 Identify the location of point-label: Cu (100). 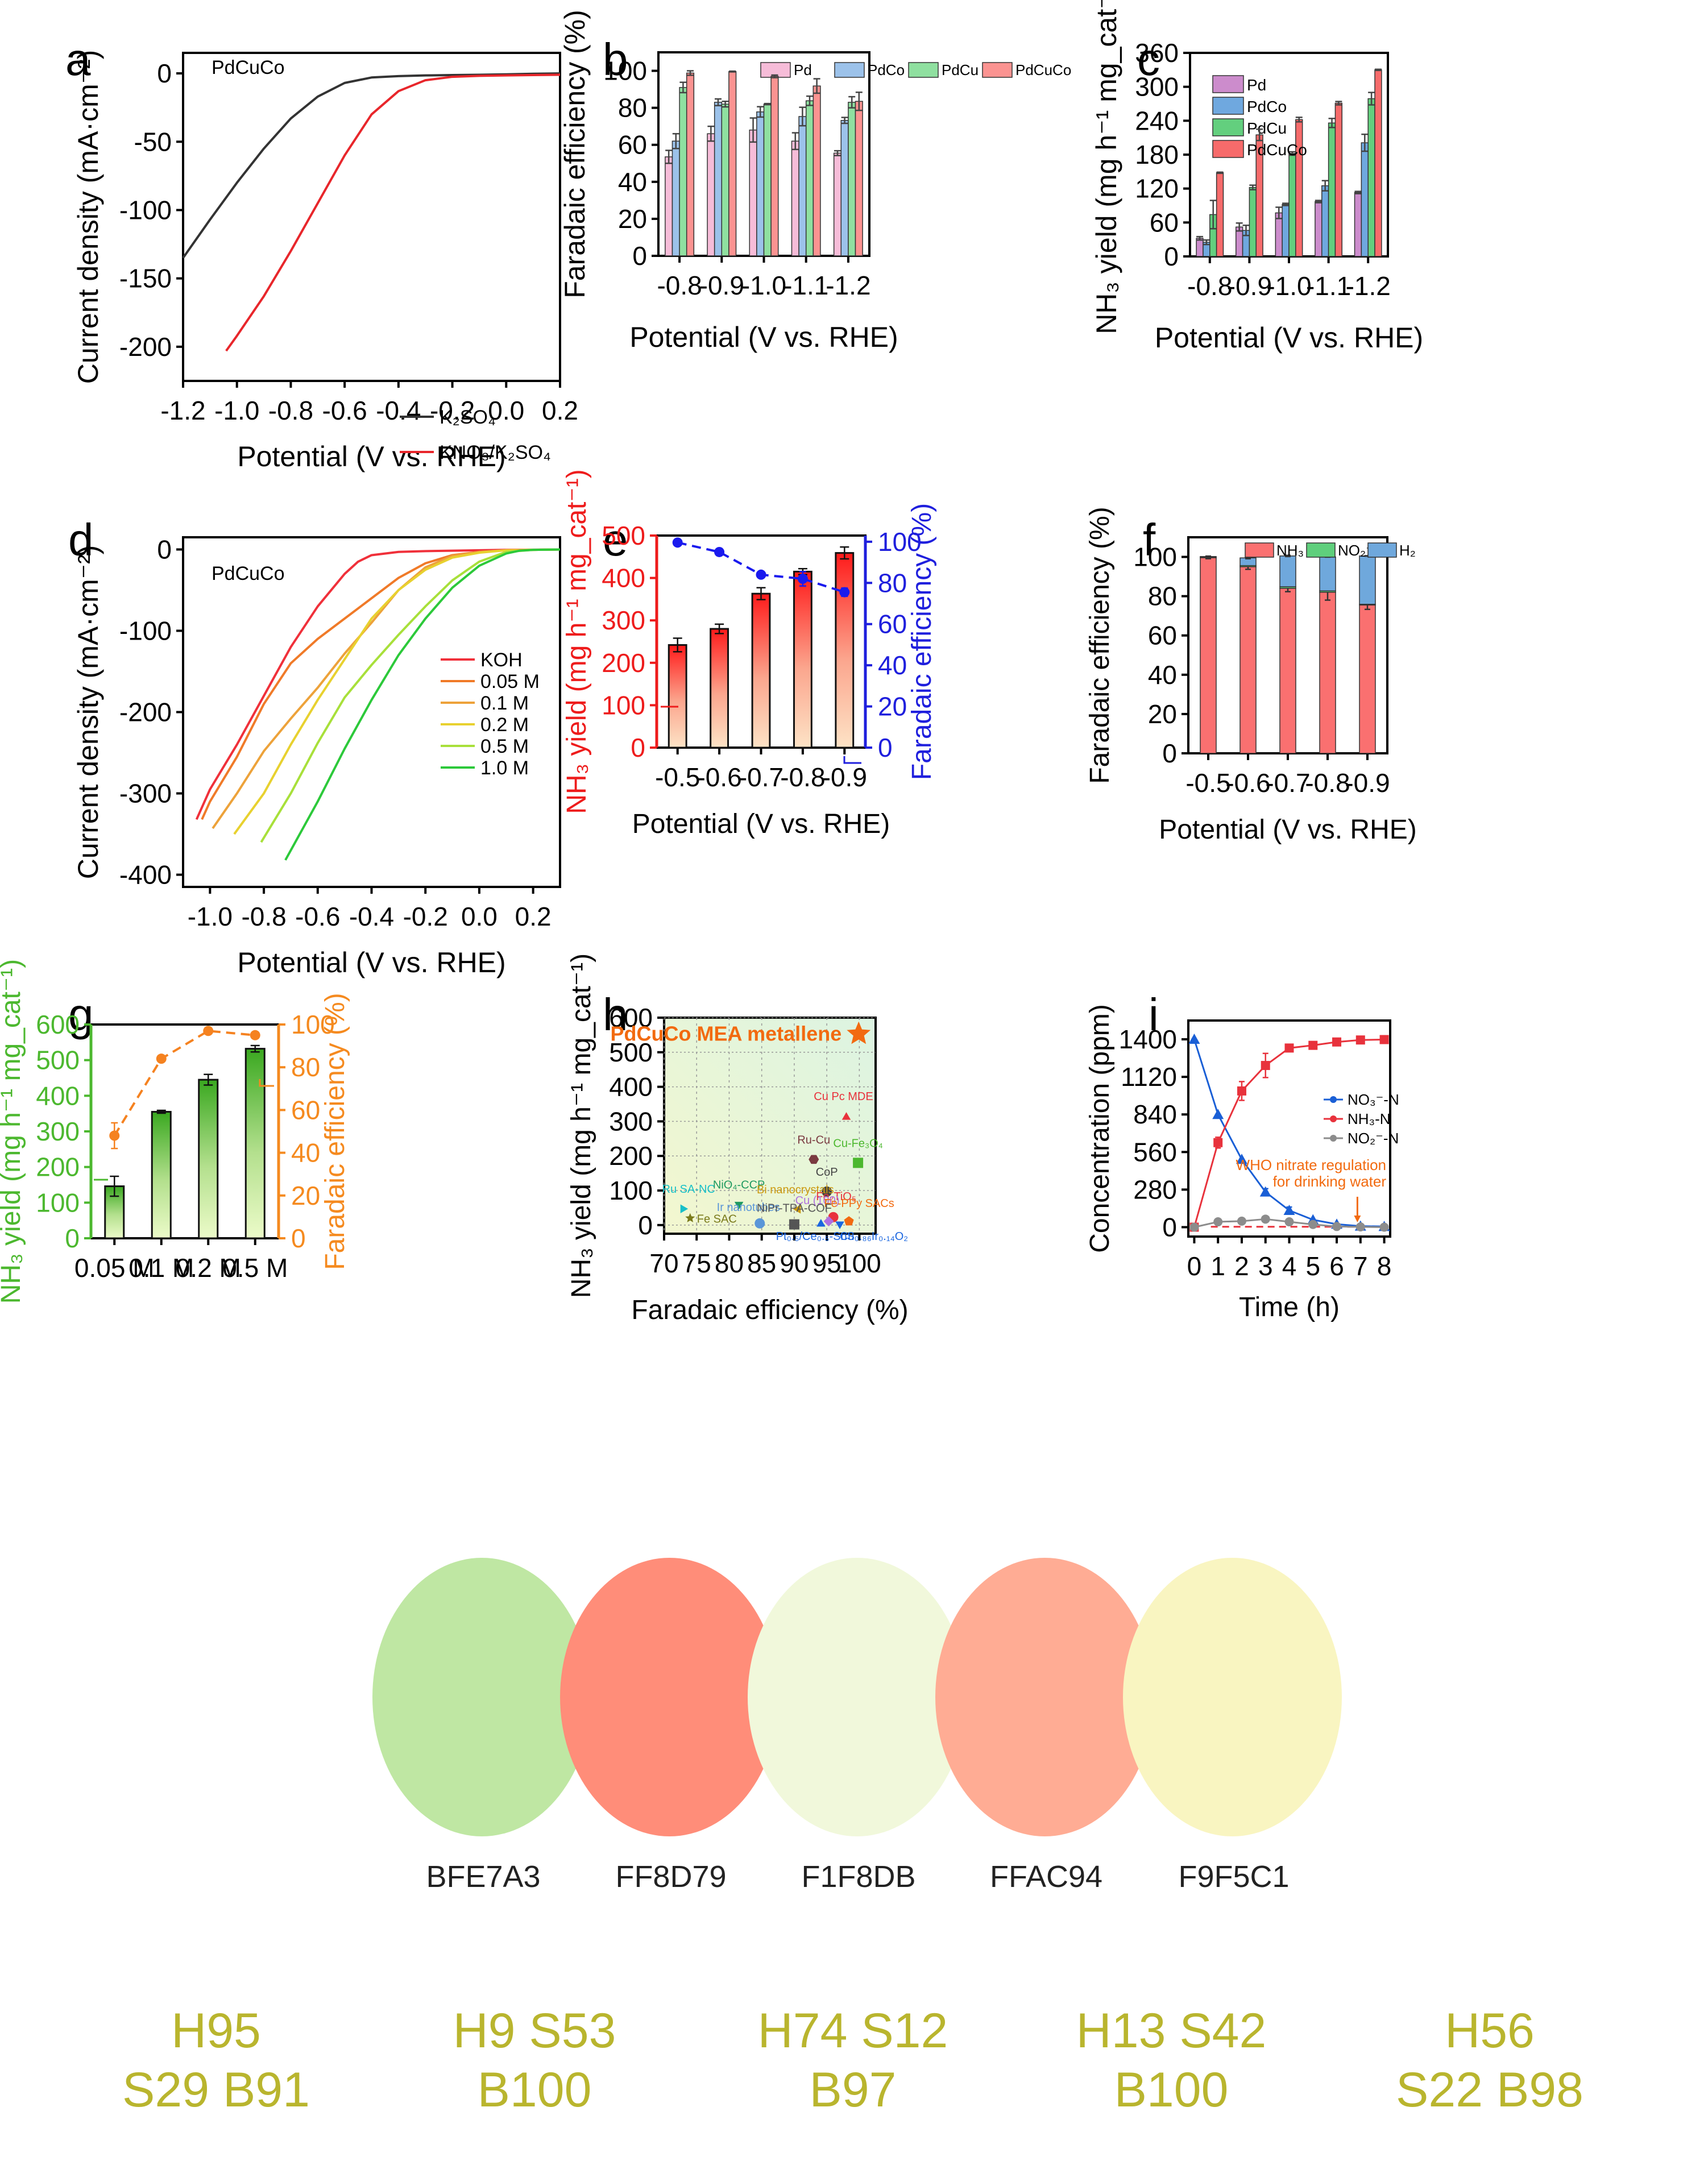
(817, 1200).